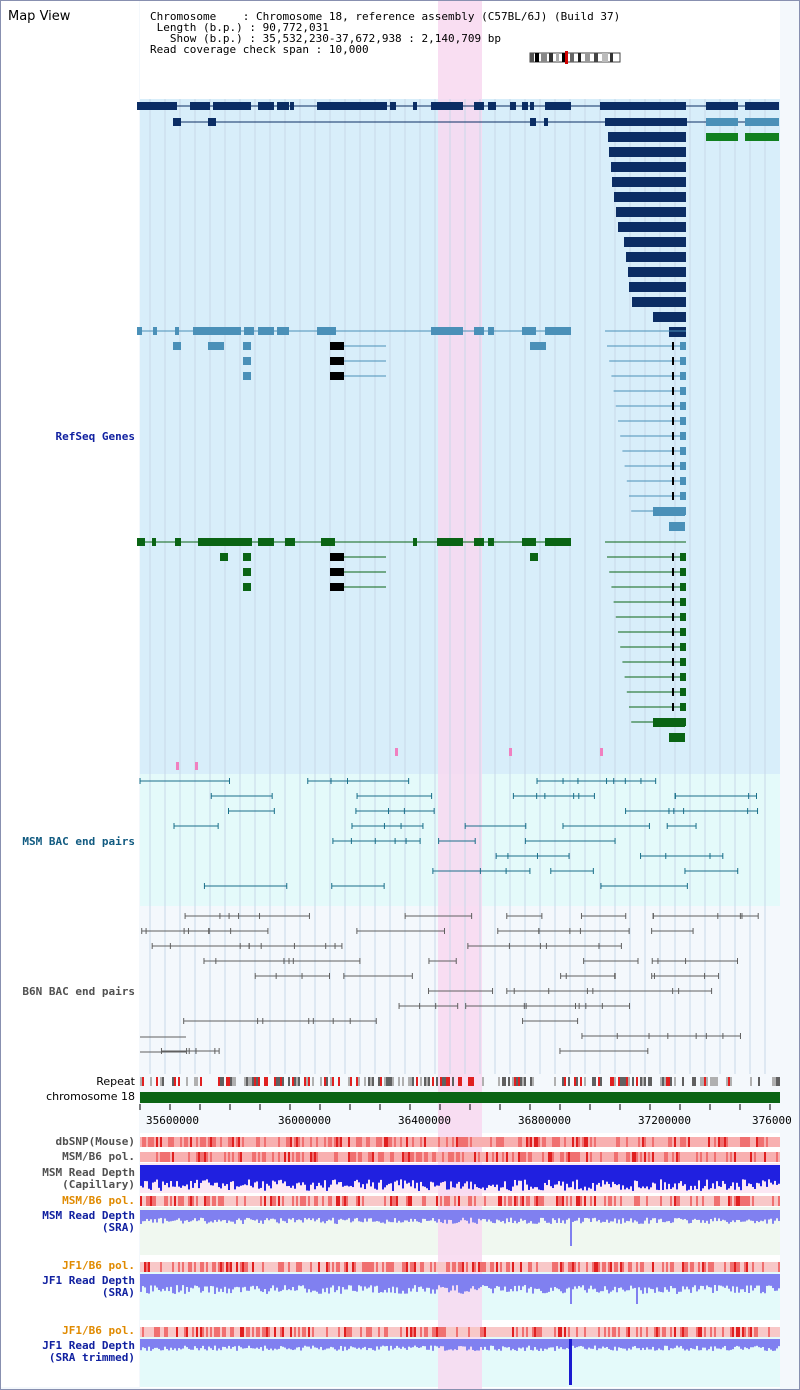  I want to click on track-label-dbsnp: dbSNP(Mouse), so click(95, 1141).